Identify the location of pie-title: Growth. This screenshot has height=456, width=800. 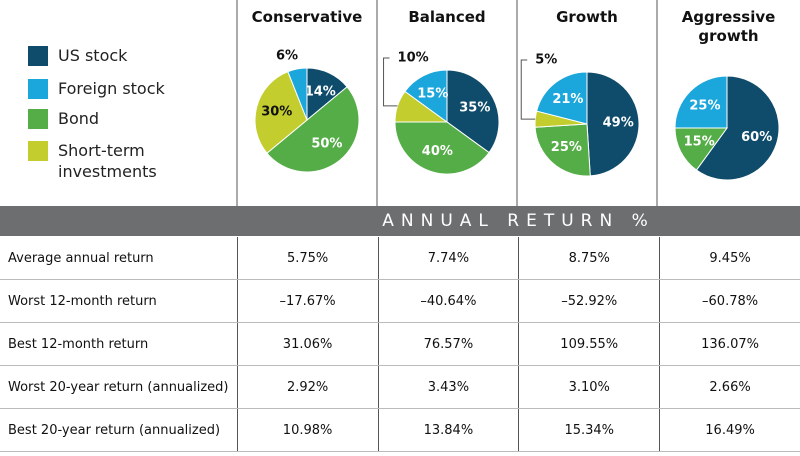
(587, 17).